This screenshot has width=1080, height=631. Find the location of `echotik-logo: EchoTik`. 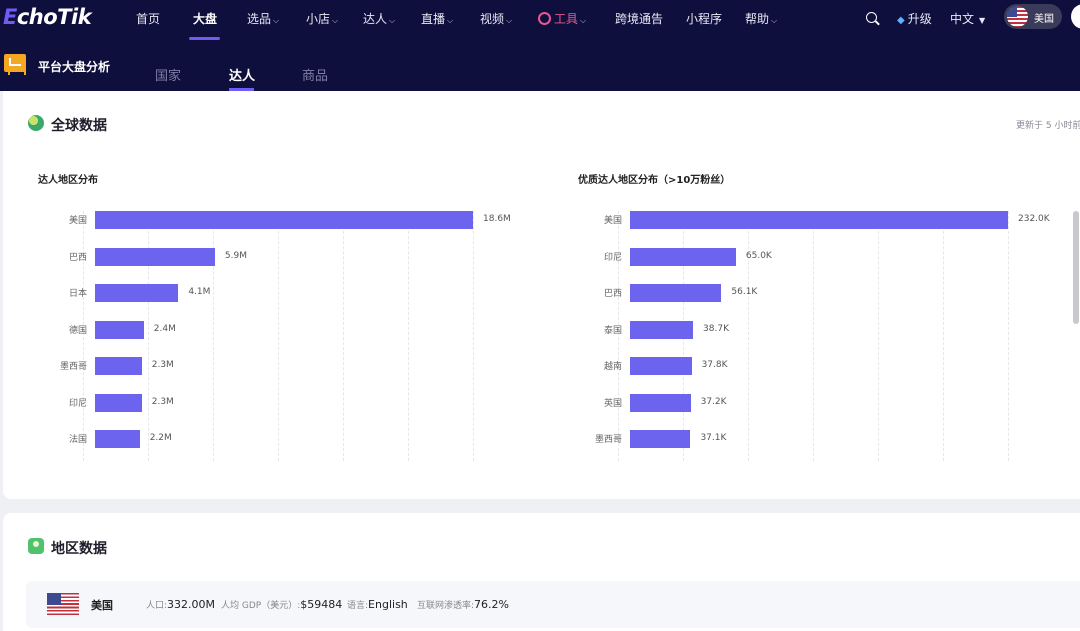

echotik-logo: EchoTik is located at coordinates (47, 17).